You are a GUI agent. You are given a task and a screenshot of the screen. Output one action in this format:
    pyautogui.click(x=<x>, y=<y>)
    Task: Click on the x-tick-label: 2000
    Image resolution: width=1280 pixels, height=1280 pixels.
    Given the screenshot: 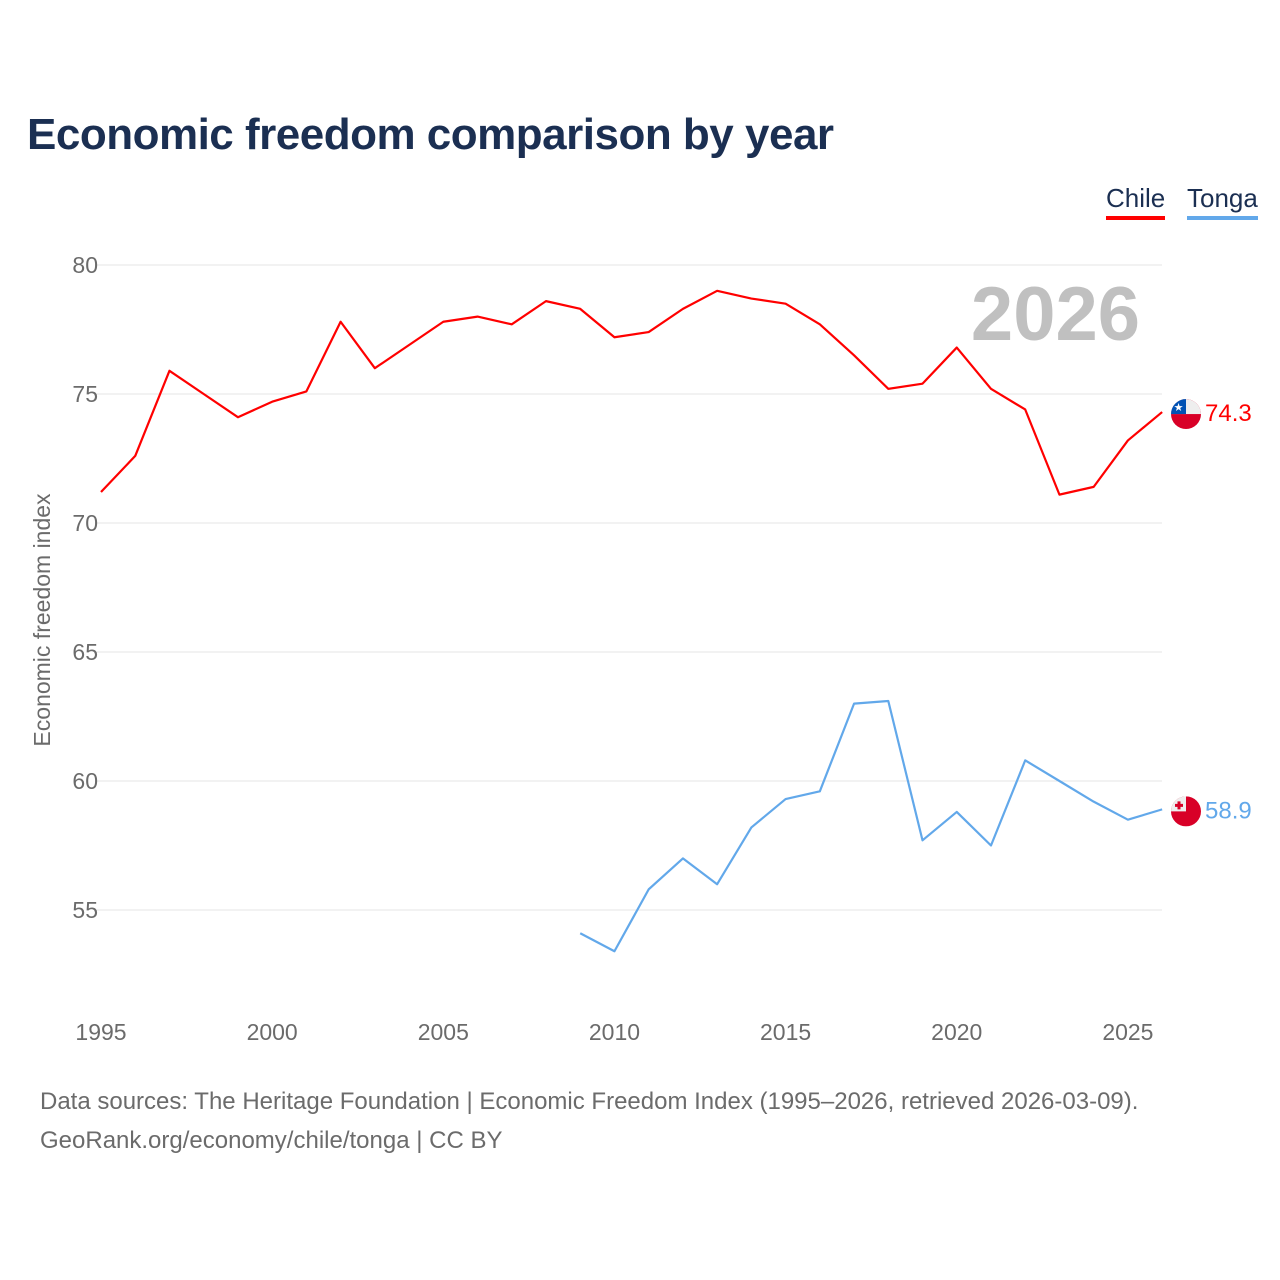 What is the action you would take?
    pyautogui.click(x=272, y=1032)
    